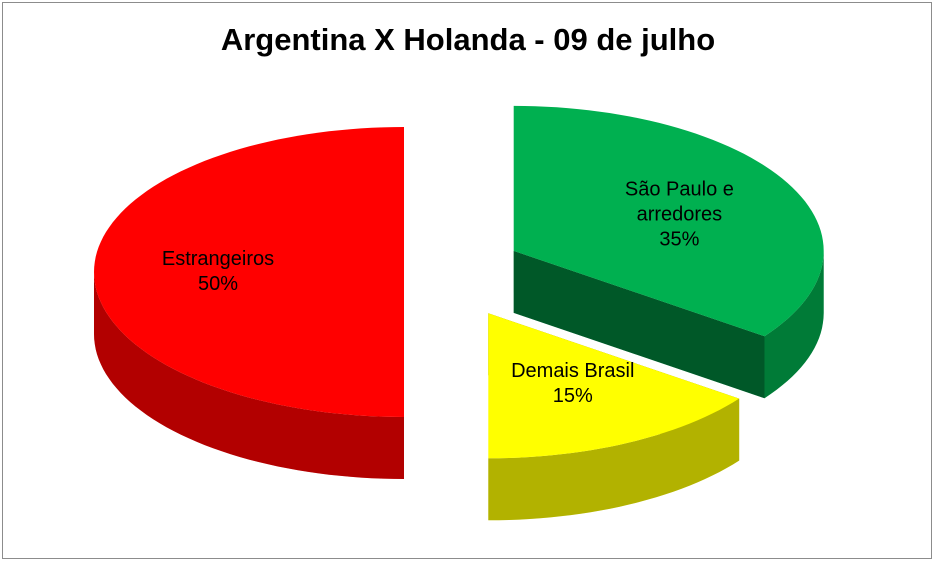 This screenshot has height=563, width=936. Describe the element at coordinates (218, 259) in the screenshot. I see `category-label: Estrangeiros` at that location.